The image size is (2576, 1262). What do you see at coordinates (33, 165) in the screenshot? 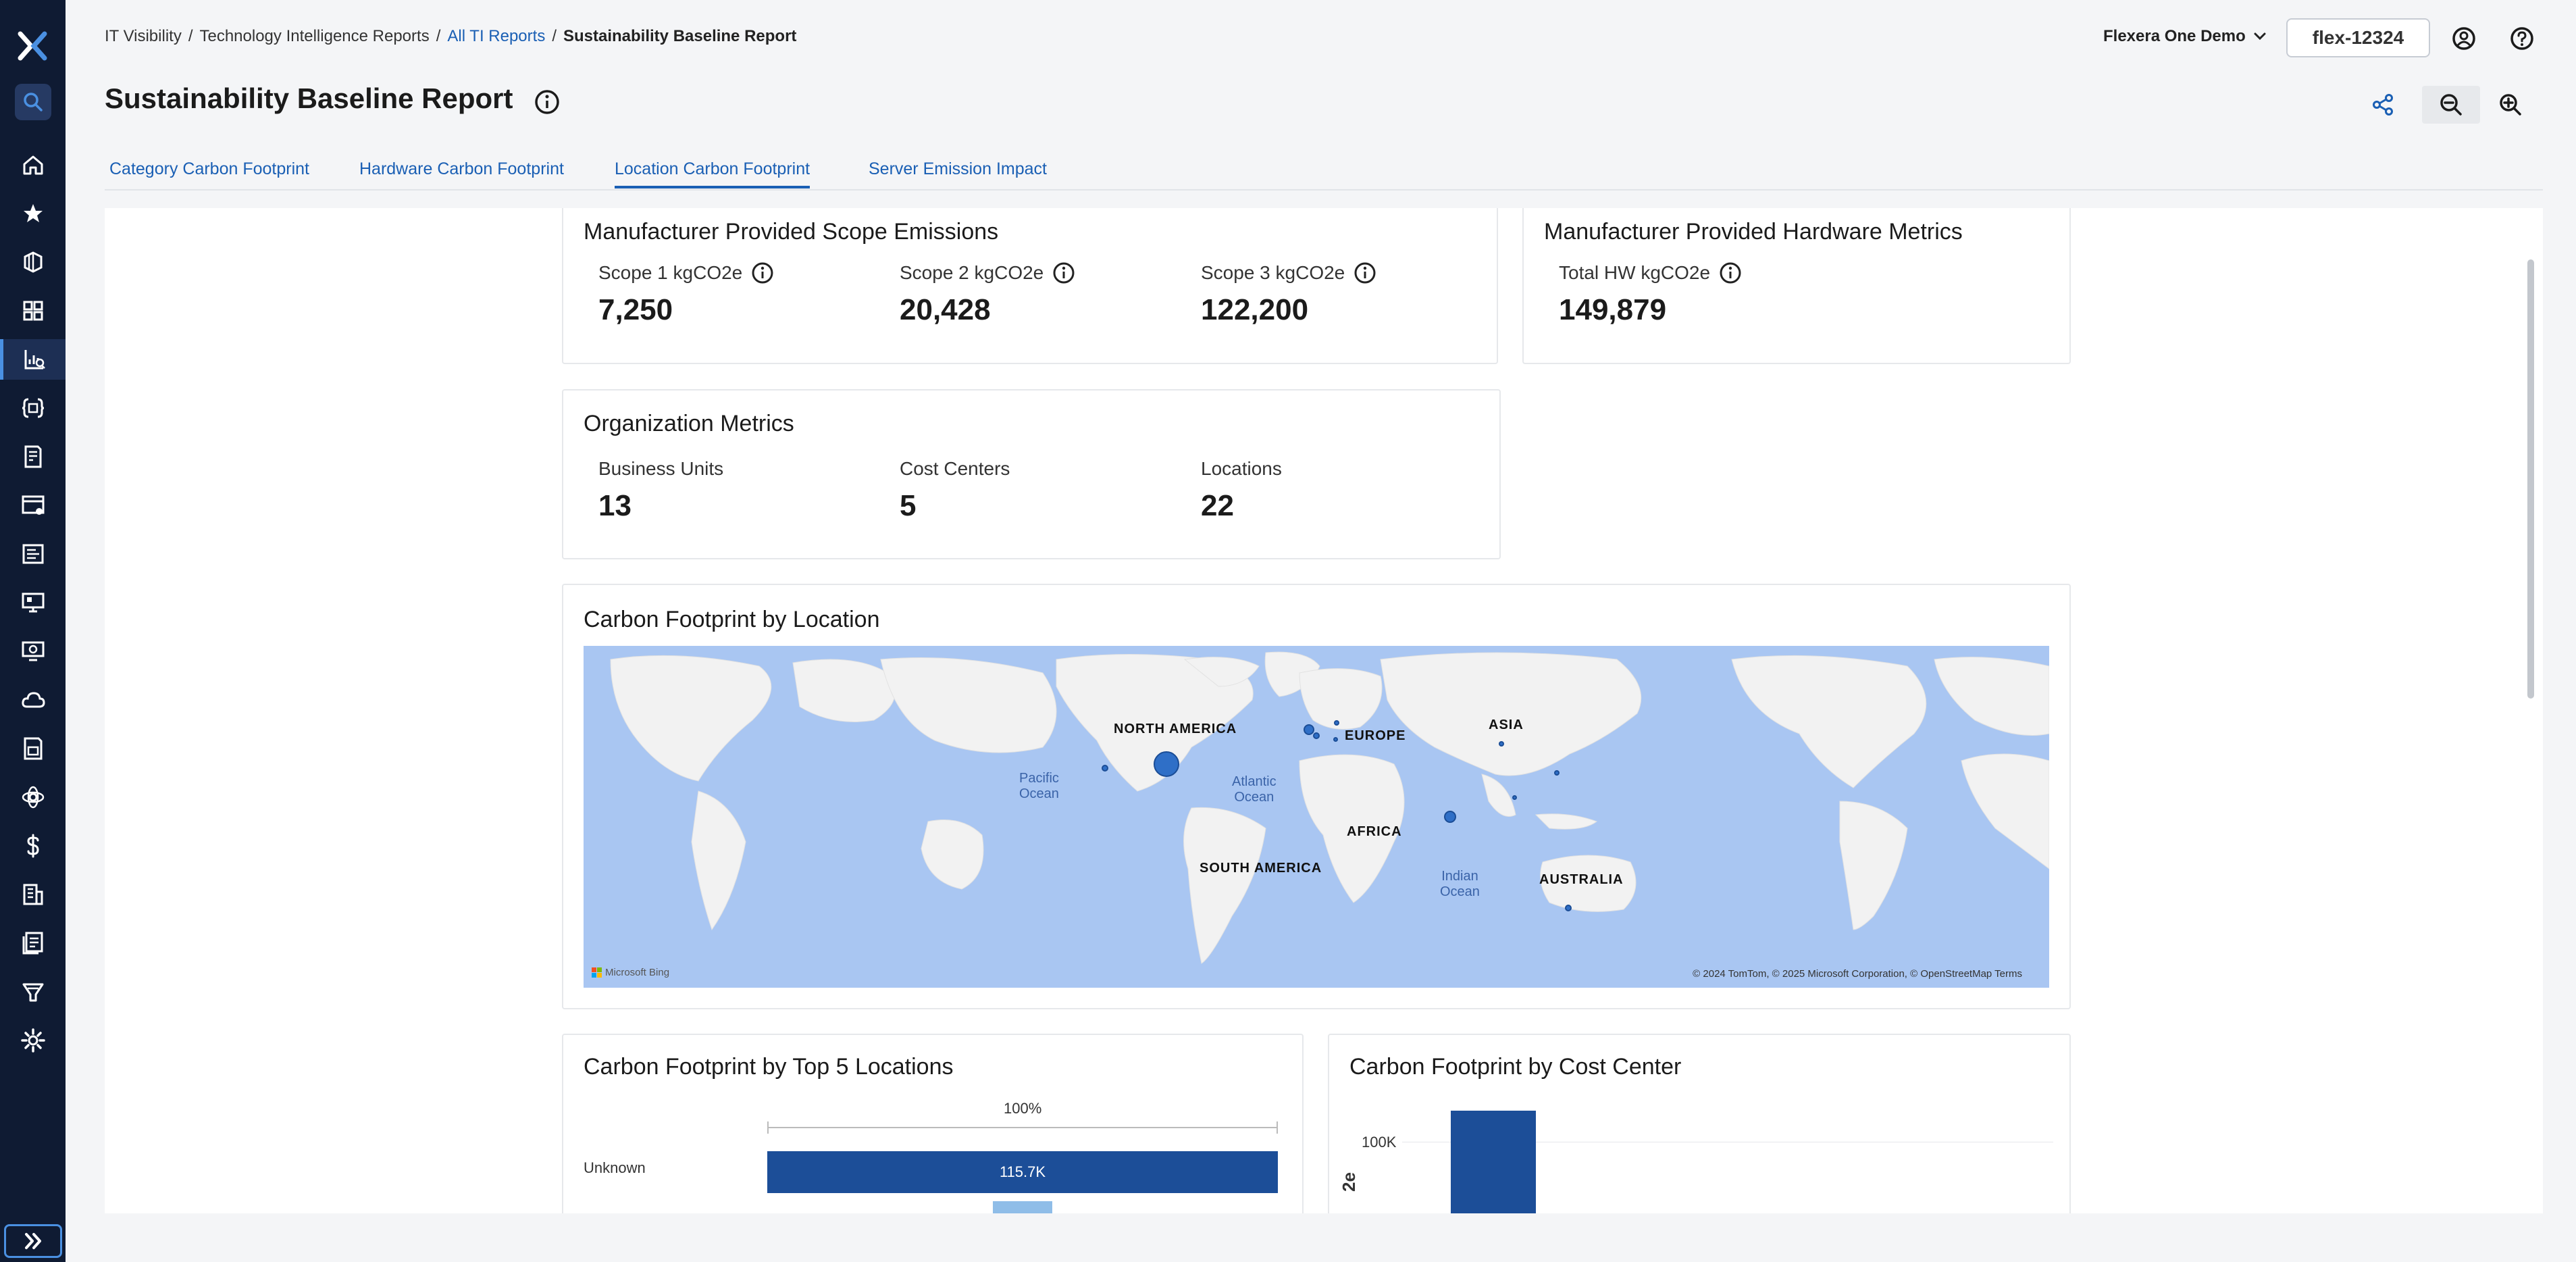
I see `home-icon` at bounding box center [33, 165].